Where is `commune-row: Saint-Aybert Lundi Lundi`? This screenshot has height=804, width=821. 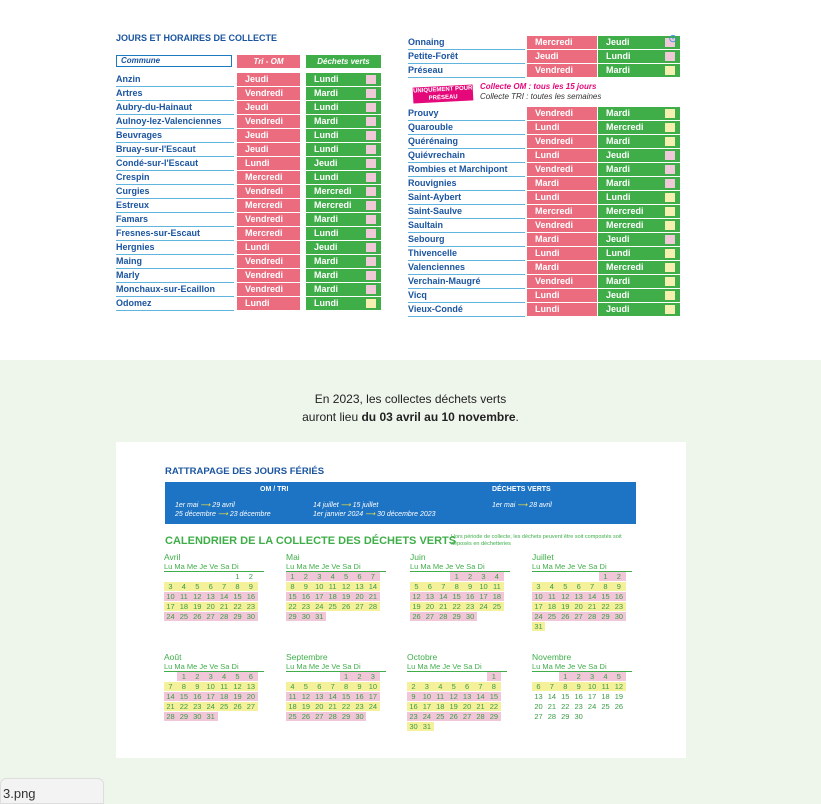
commune-row: Saint-Aybert Lundi Lundi is located at coordinates (544, 198).